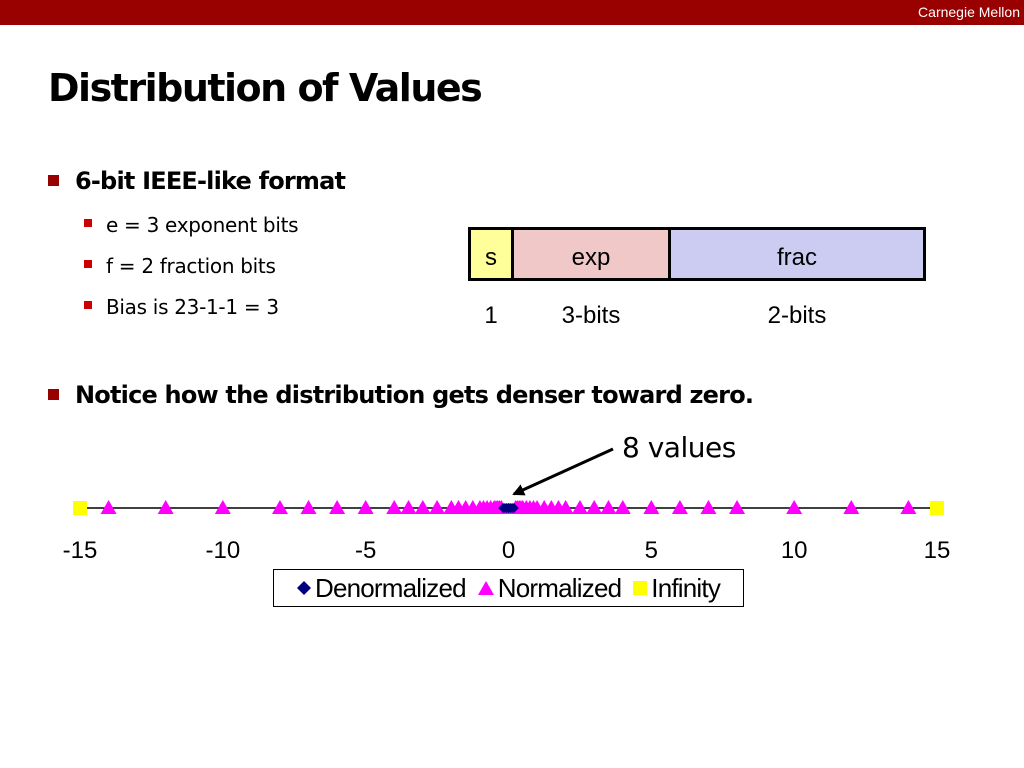 This screenshot has width=1024, height=768. What do you see at coordinates (794, 550) in the screenshot?
I see `x-tick-label: 10` at bounding box center [794, 550].